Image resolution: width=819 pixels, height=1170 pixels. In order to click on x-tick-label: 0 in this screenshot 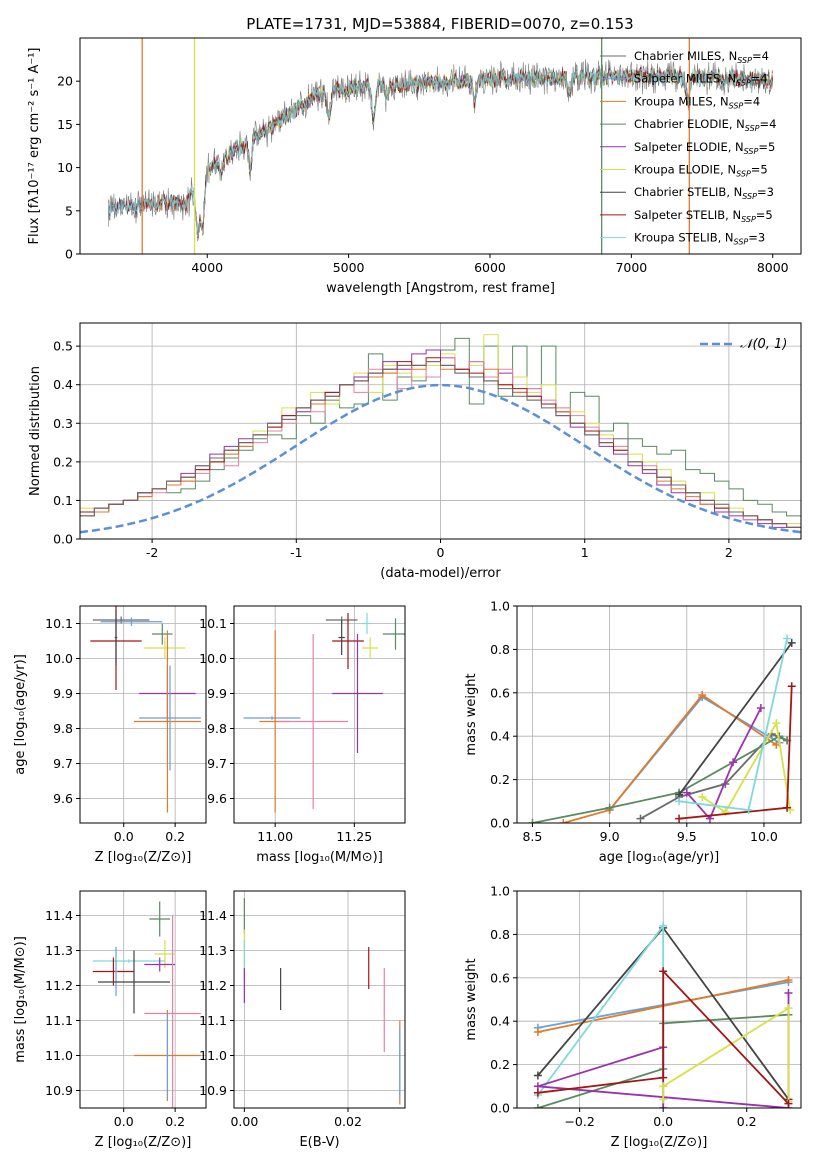, I will do `click(441, 552)`.